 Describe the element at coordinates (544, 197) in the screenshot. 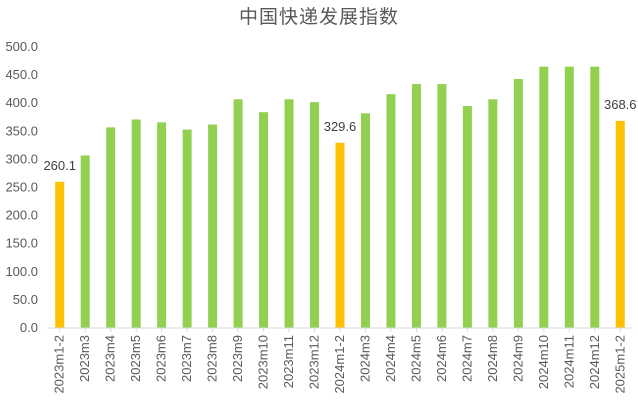

I see `bar-2024m10` at that location.